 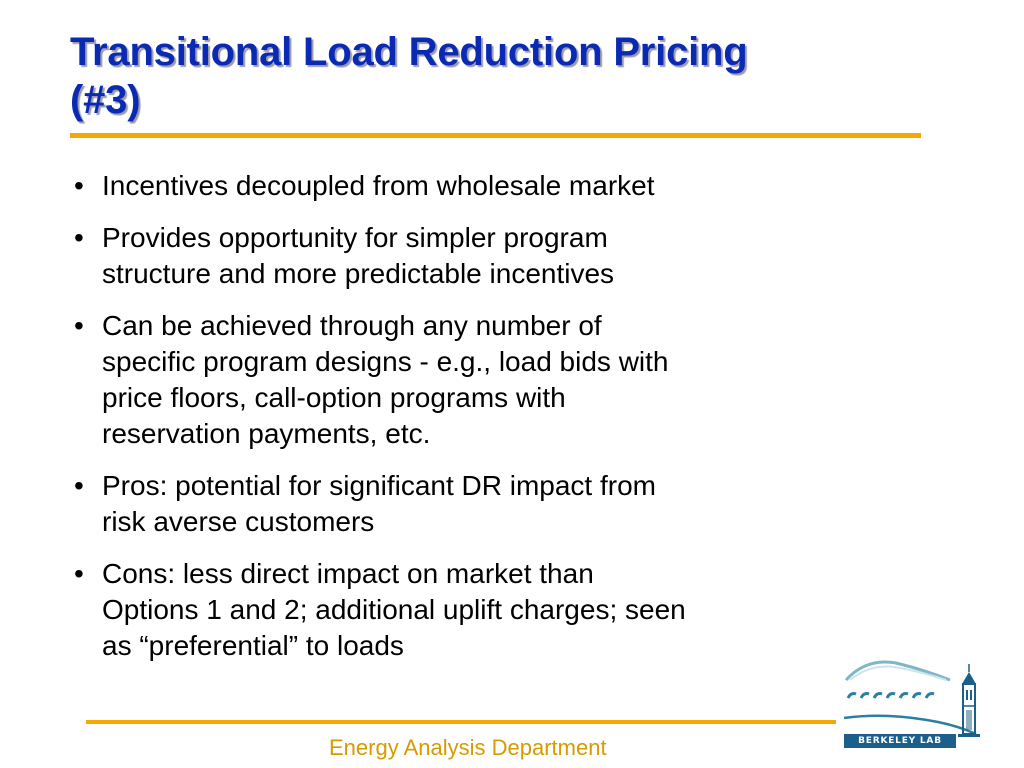 I want to click on tower-base, so click(x=969, y=735).